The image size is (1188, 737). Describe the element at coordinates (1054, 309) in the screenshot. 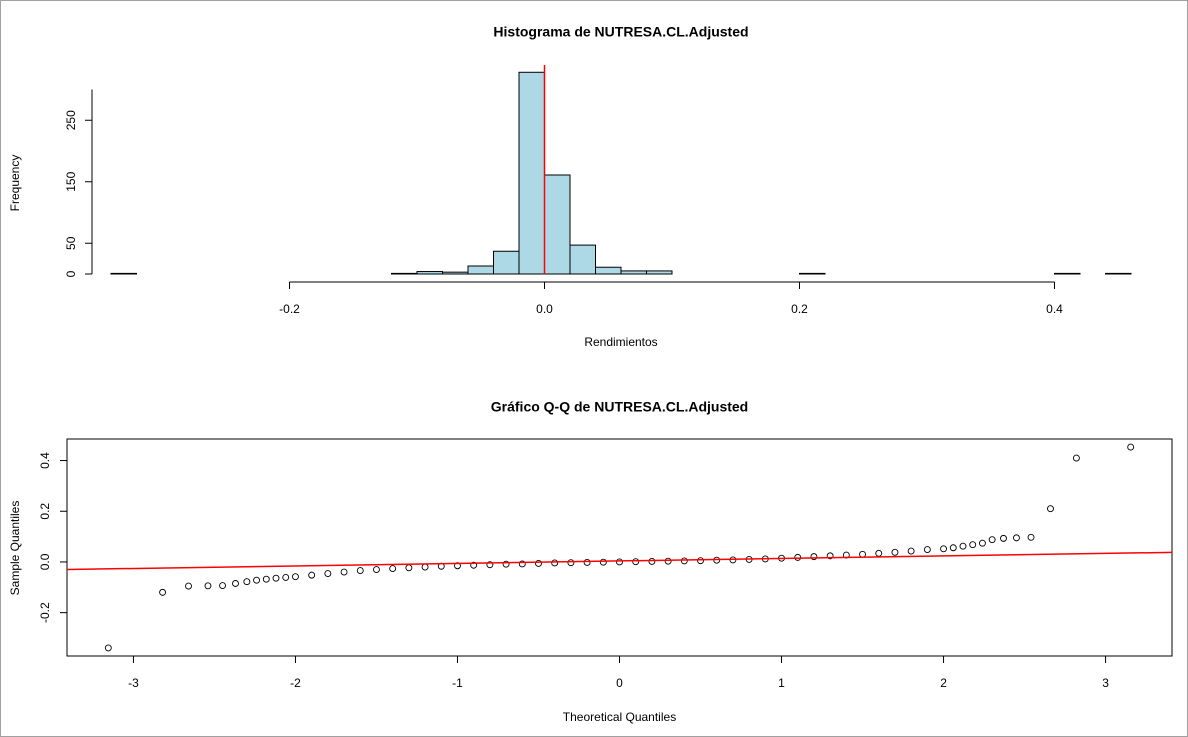

I see `x-tick-label: 0.4` at that location.